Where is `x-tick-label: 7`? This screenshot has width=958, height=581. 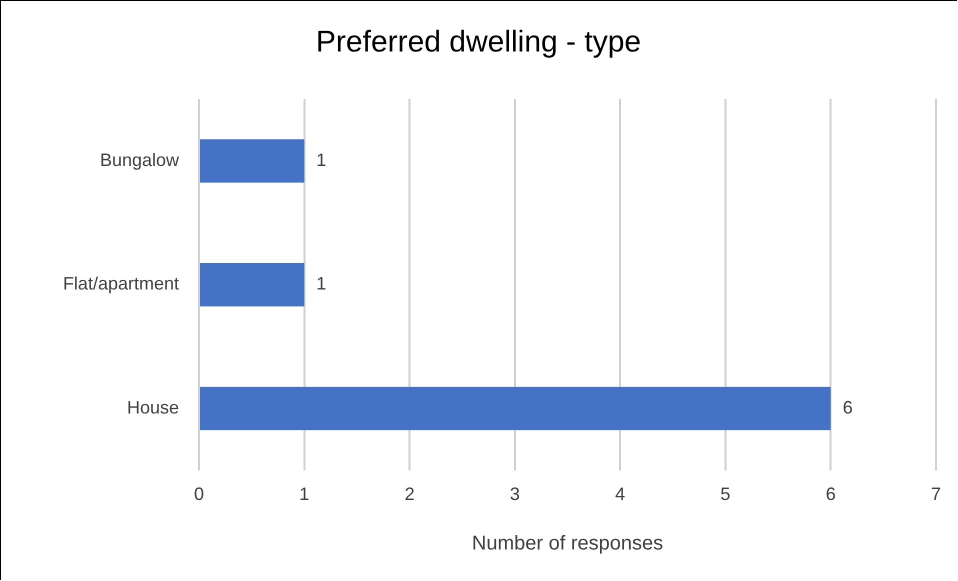 x-tick-label: 7 is located at coordinates (936, 494).